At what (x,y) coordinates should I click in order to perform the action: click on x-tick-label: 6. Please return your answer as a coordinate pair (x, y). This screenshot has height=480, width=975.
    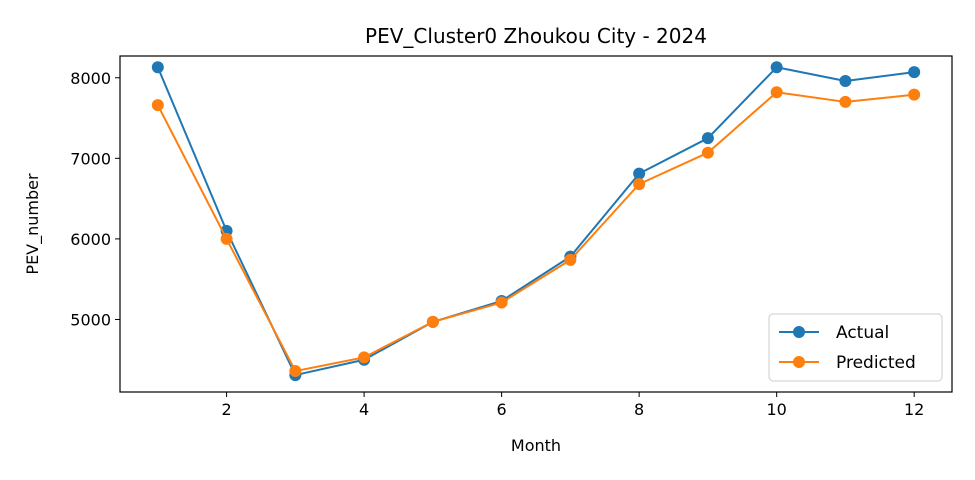
    Looking at the image, I should click on (502, 409).